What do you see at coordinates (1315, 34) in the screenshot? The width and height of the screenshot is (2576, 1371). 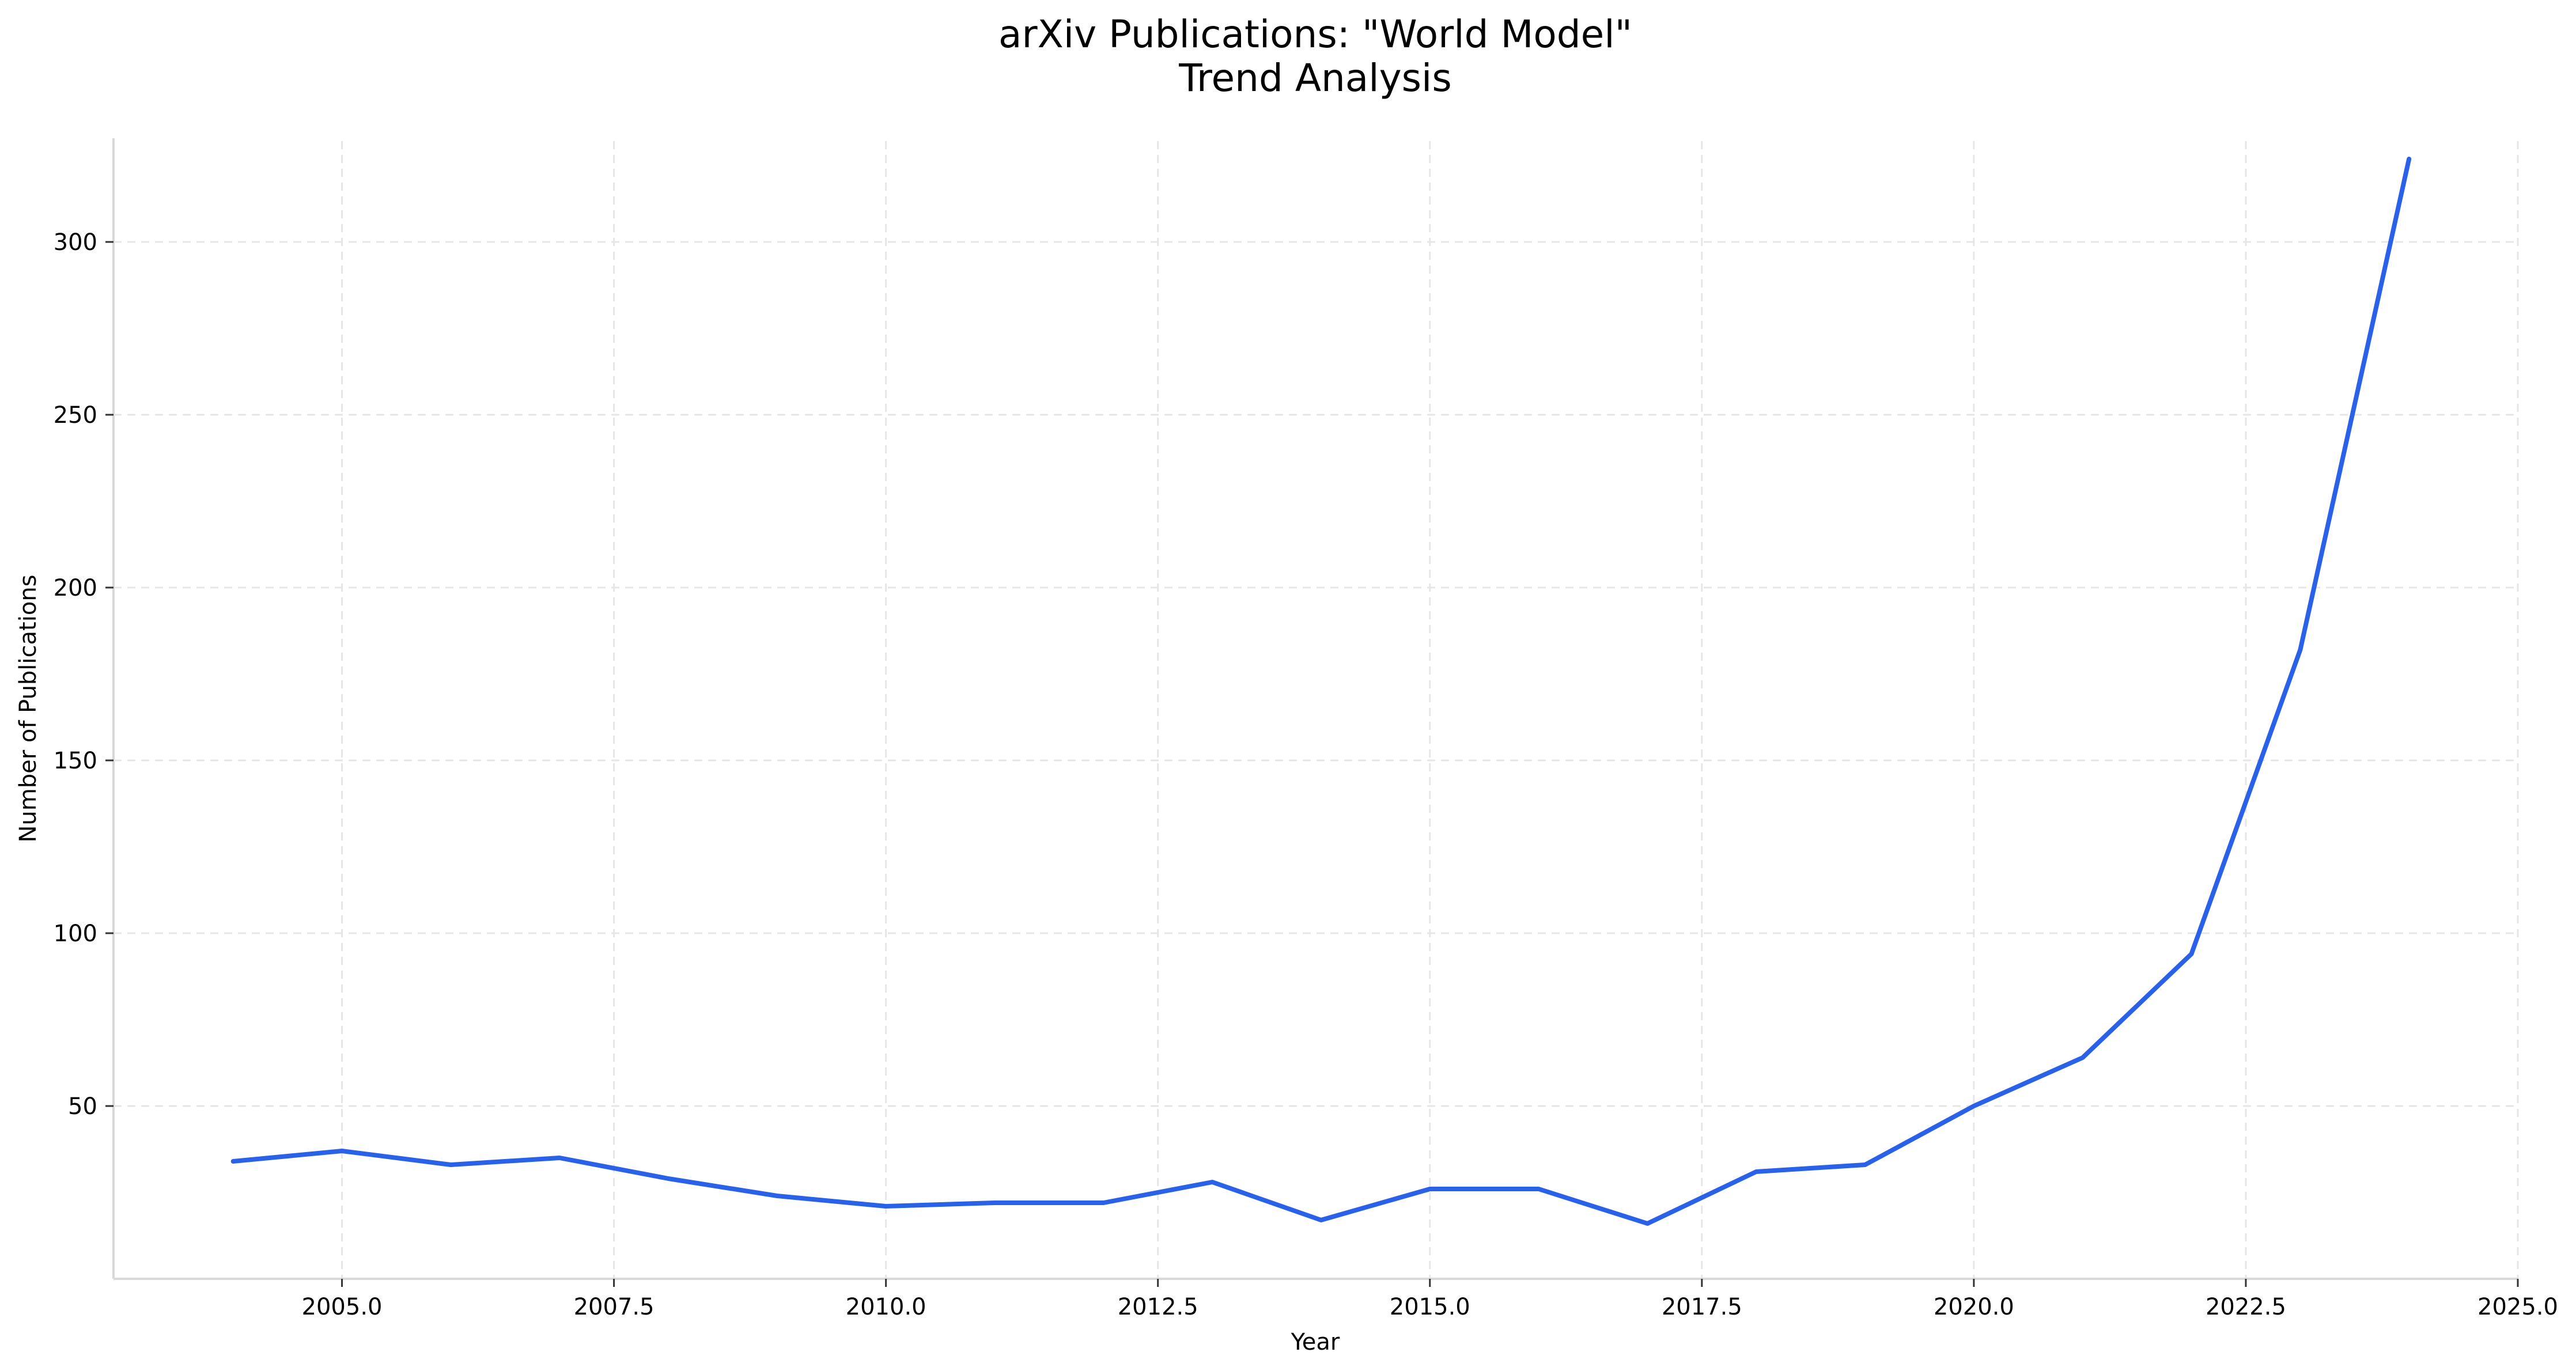 I see `chart-title: arXiv Publications: "World Model"` at bounding box center [1315, 34].